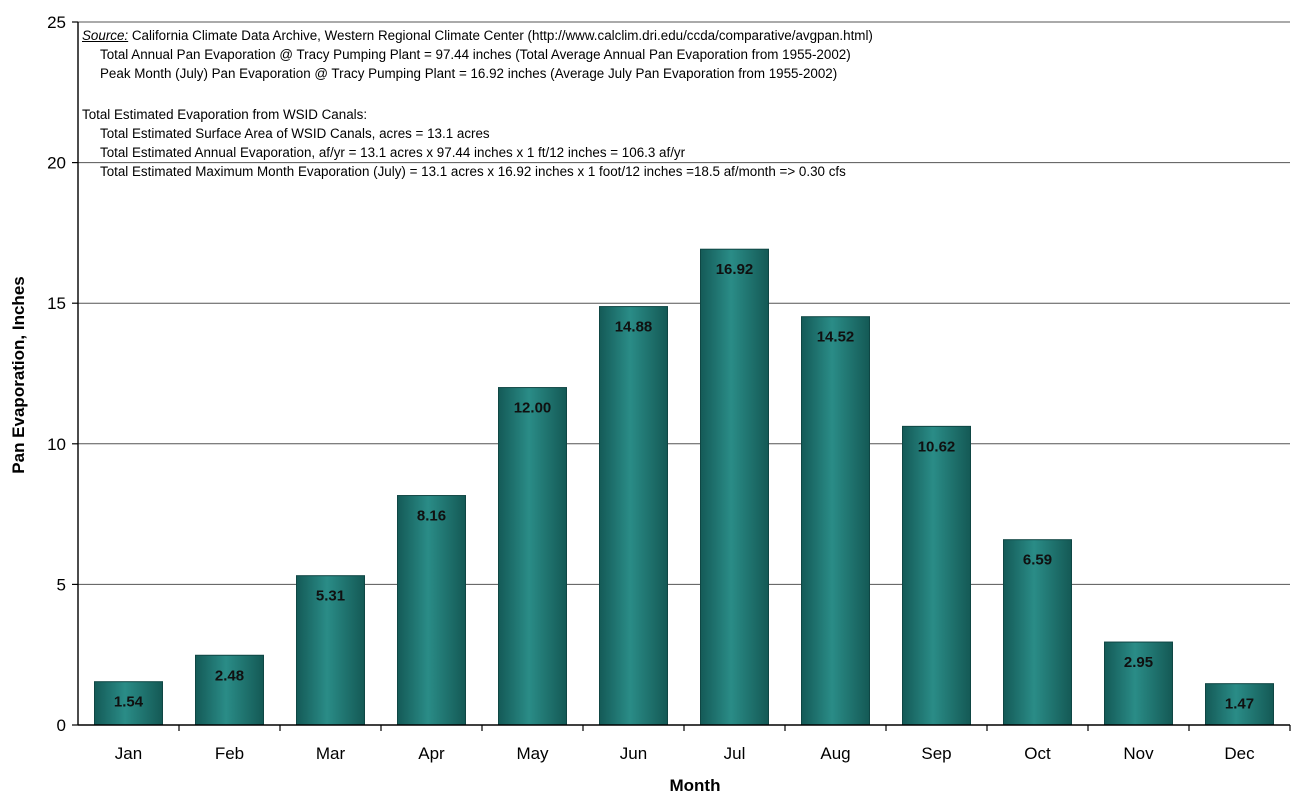 Image resolution: width=1294 pixels, height=794 pixels. What do you see at coordinates (735, 753) in the screenshot?
I see `x-tick-label-jul: Jul` at bounding box center [735, 753].